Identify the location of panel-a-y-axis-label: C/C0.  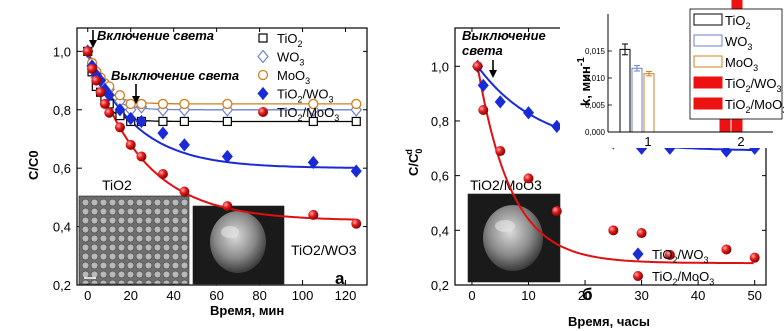
(33, 165).